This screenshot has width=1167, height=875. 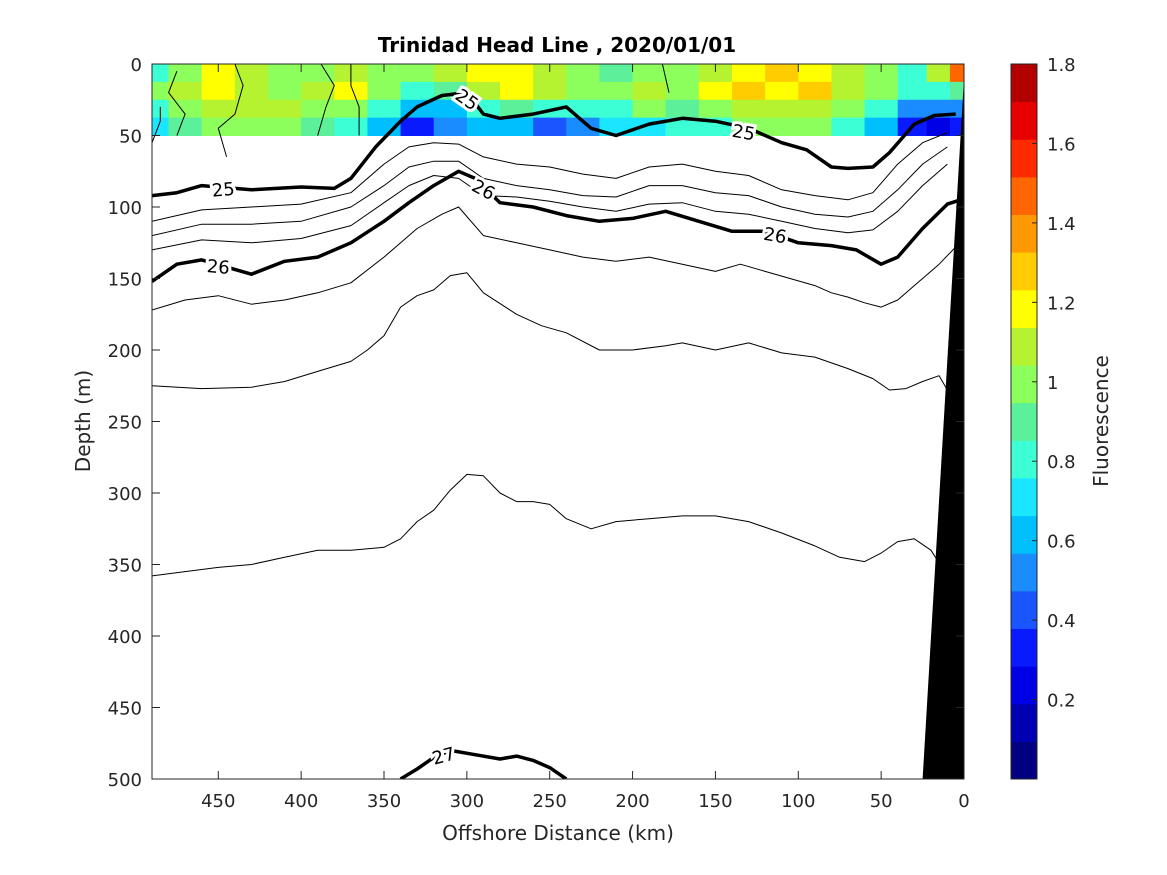 I want to click on y-tick-label: 250, so click(x=125, y=423).